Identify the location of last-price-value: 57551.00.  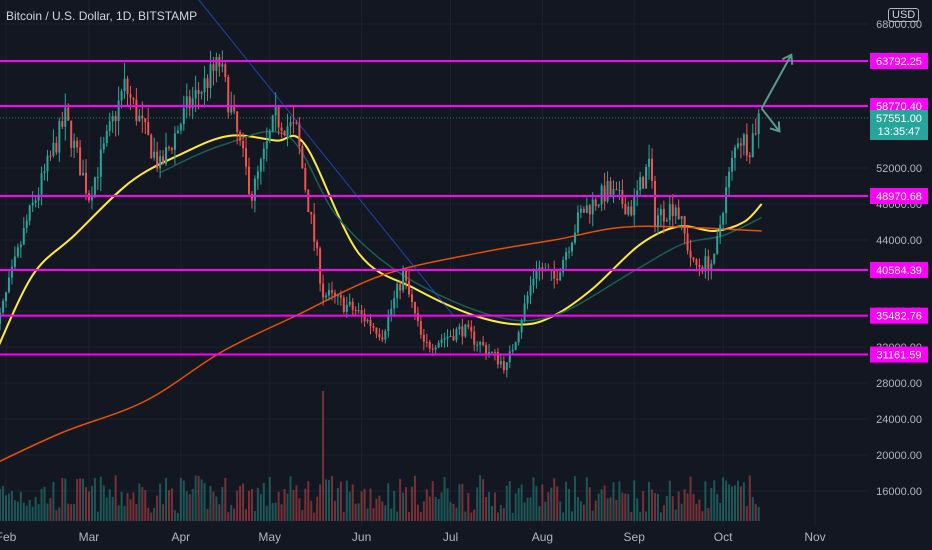
(899, 119).